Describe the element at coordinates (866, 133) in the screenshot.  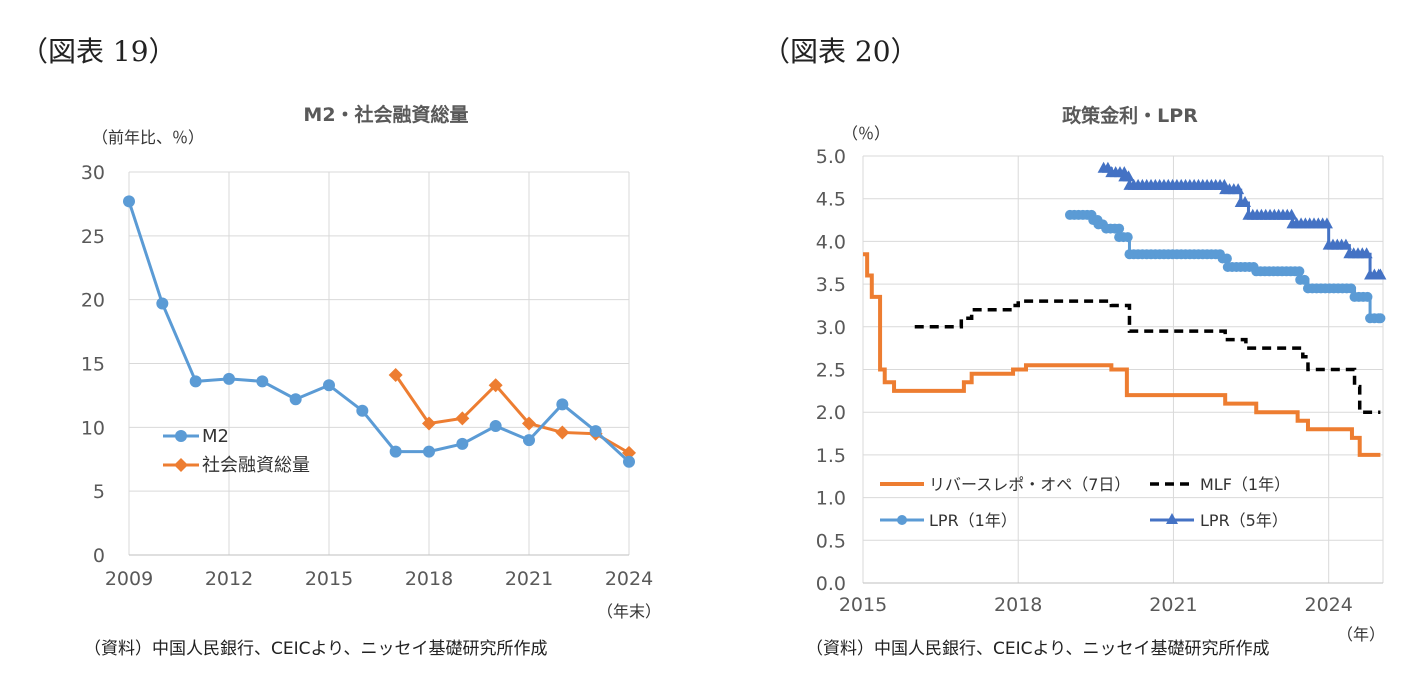
I see `chart2-ylabel: （％）` at that location.